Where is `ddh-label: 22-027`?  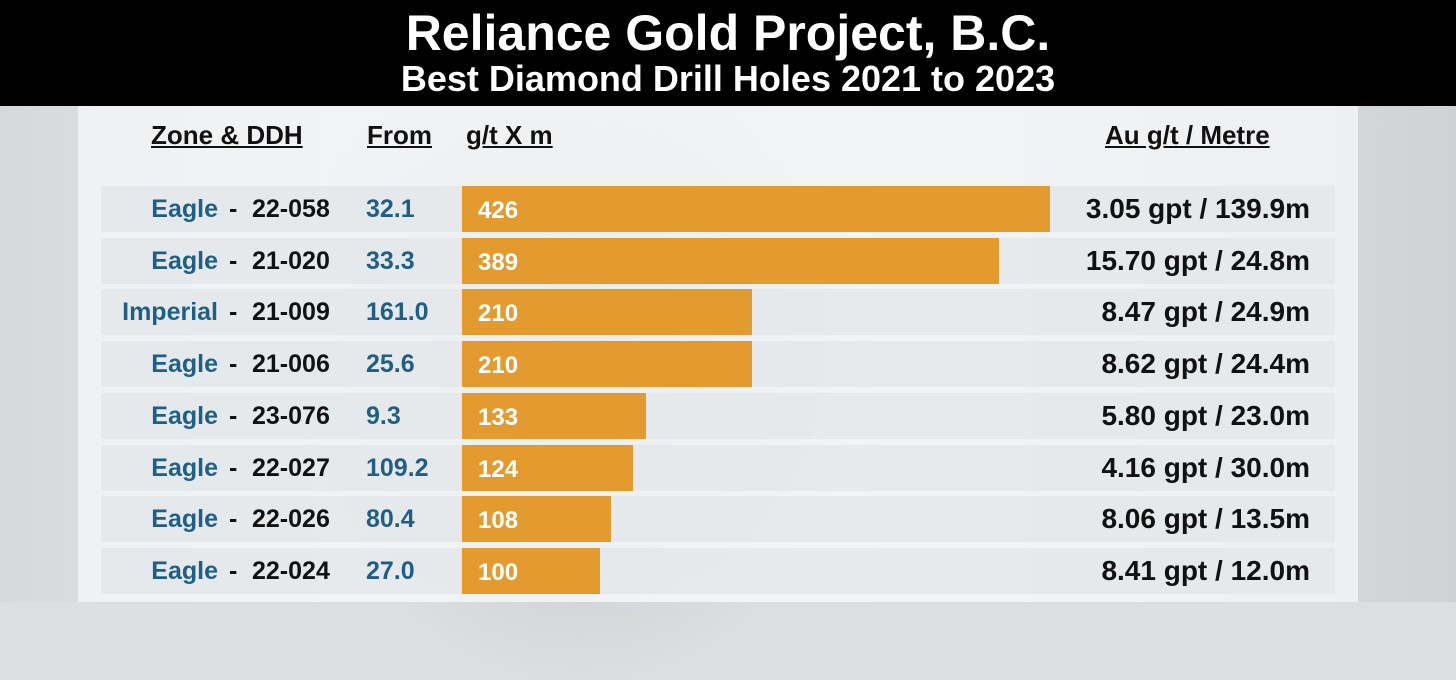 ddh-label: 22-027 is located at coordinates (291, 468).